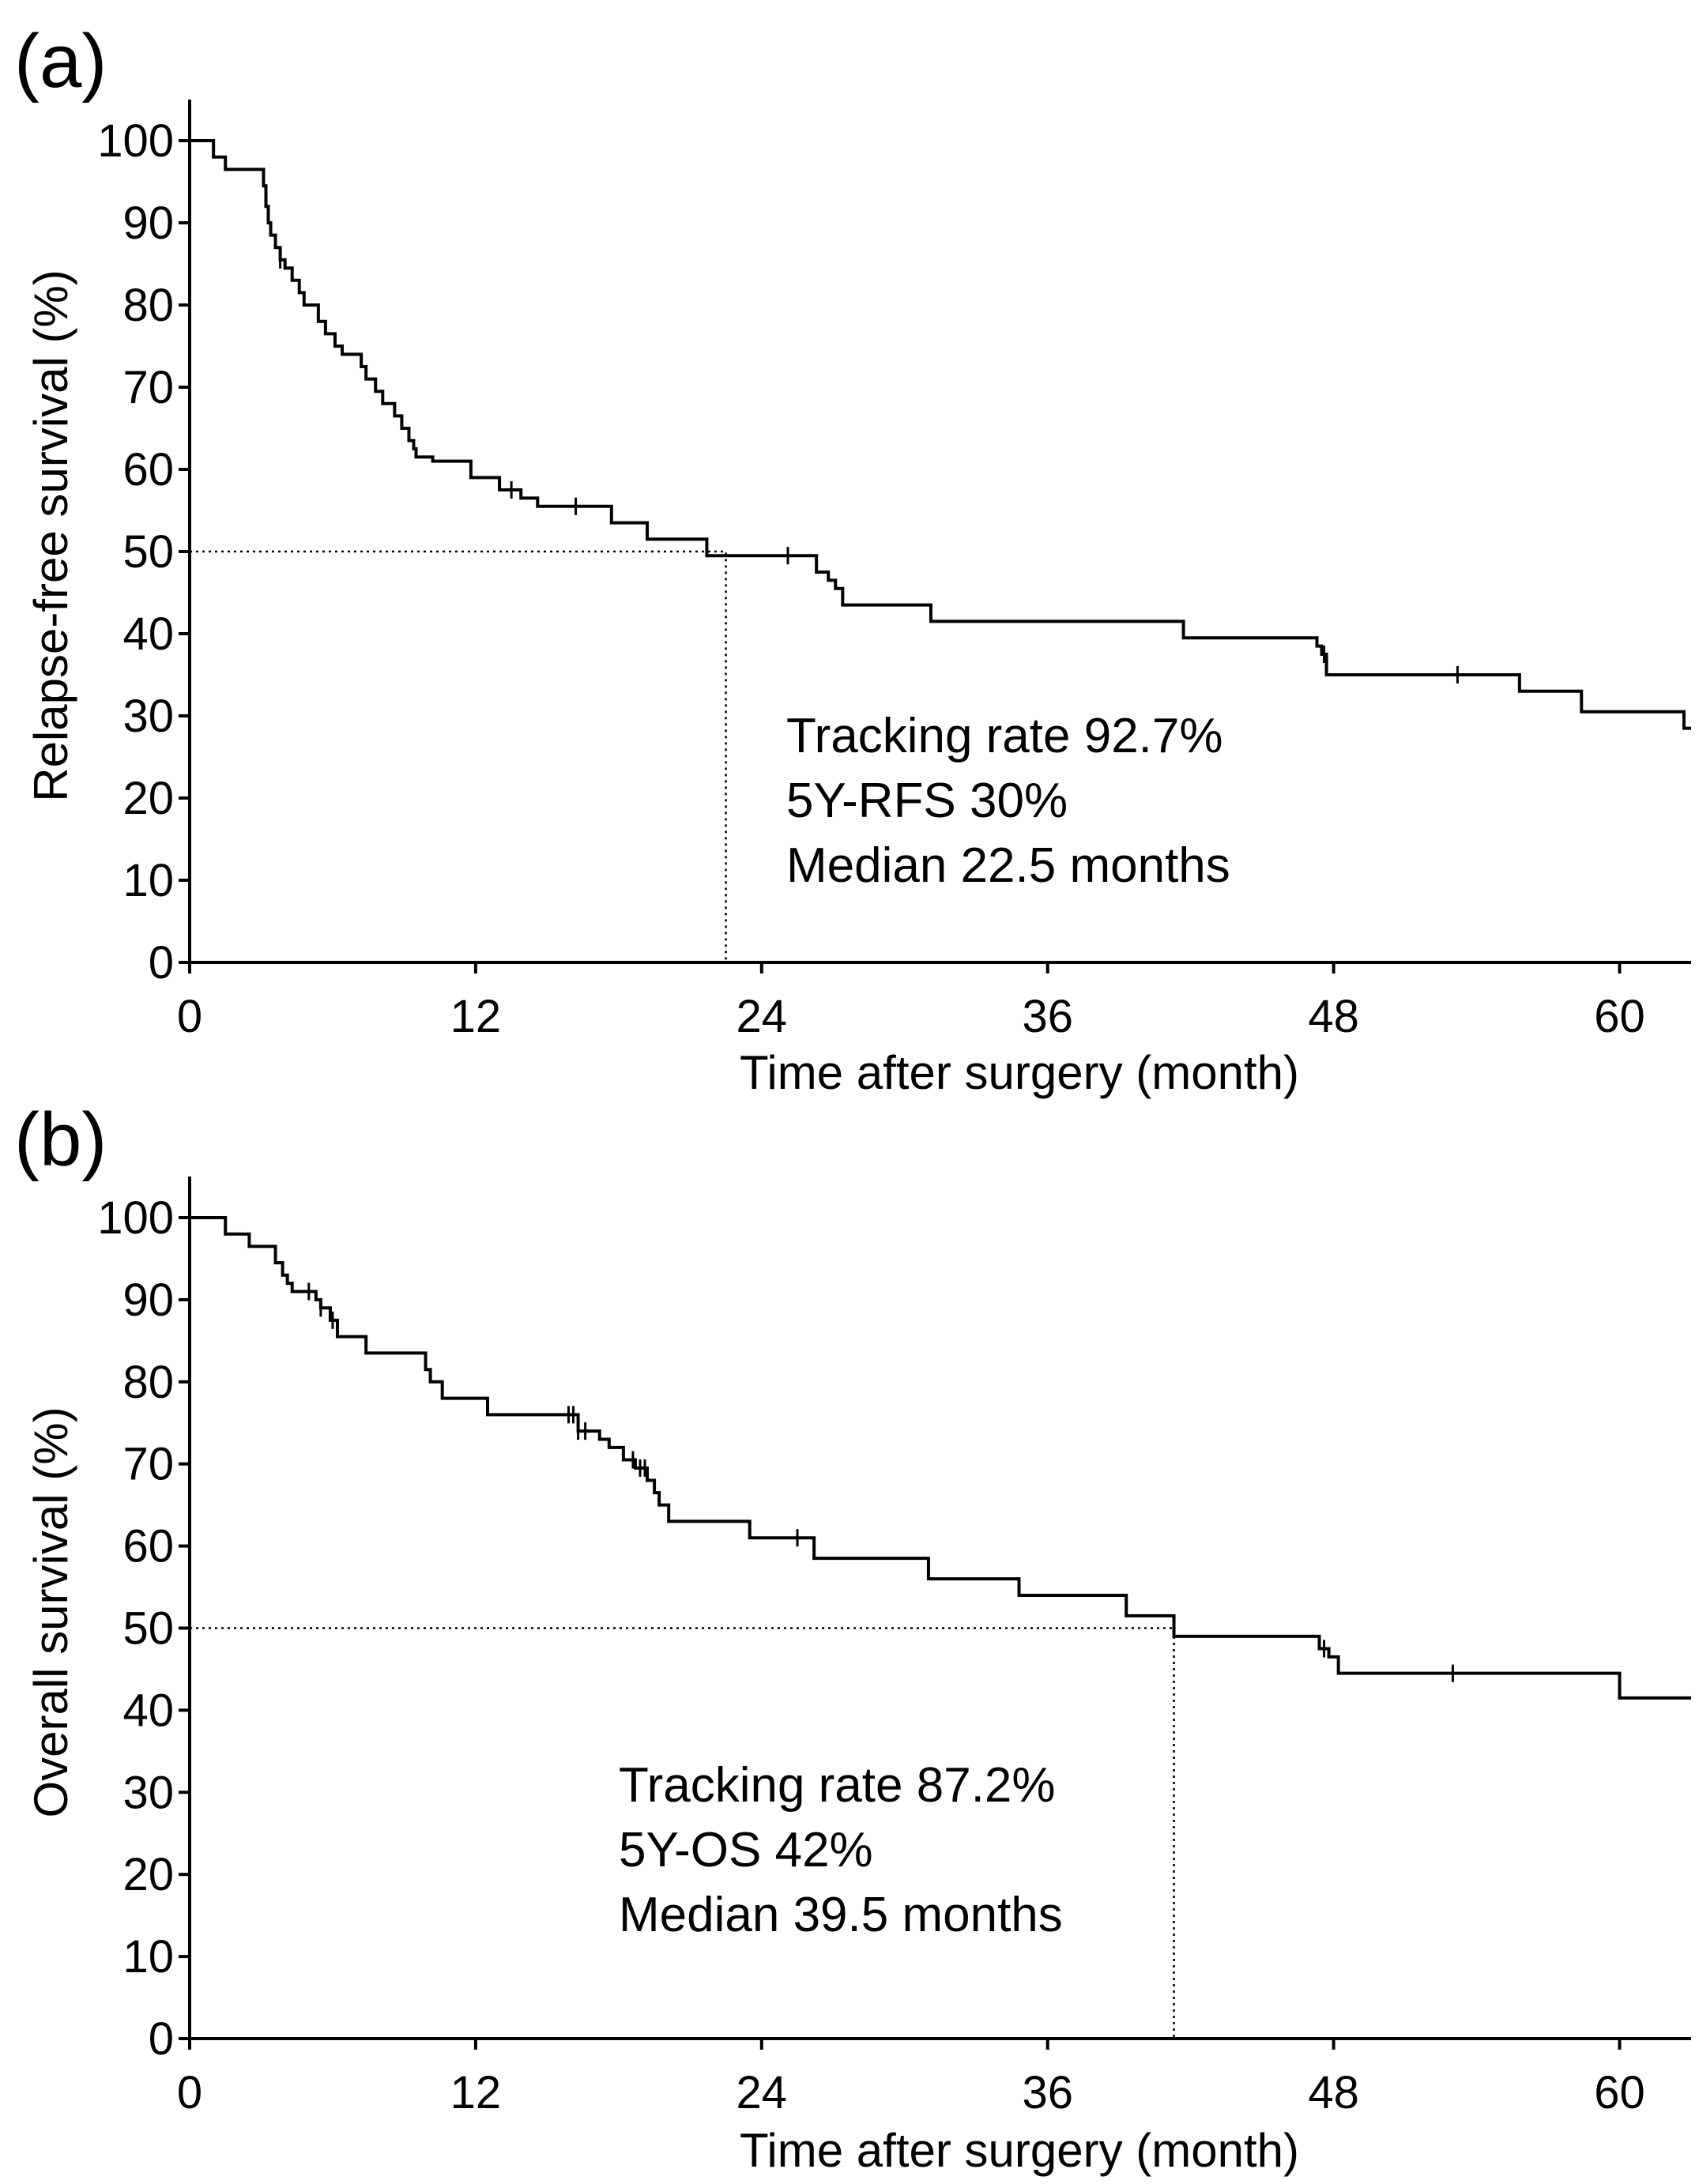 The width and height of the screenshot is (1699, 2184). What do you see at coordinates (881, 1482) in the screenshot?
I see `panel-b-censor-marks` at bounding box center [881, 1482].